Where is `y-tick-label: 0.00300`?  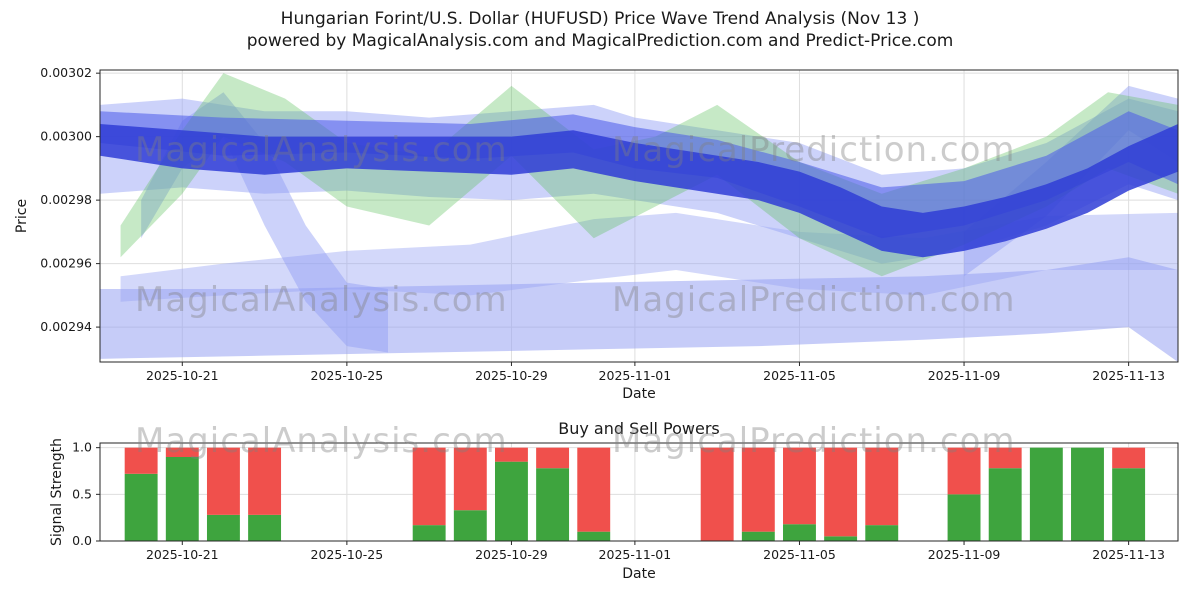 y-tick-label: 0.00300 is located at coordinates (66, 136).